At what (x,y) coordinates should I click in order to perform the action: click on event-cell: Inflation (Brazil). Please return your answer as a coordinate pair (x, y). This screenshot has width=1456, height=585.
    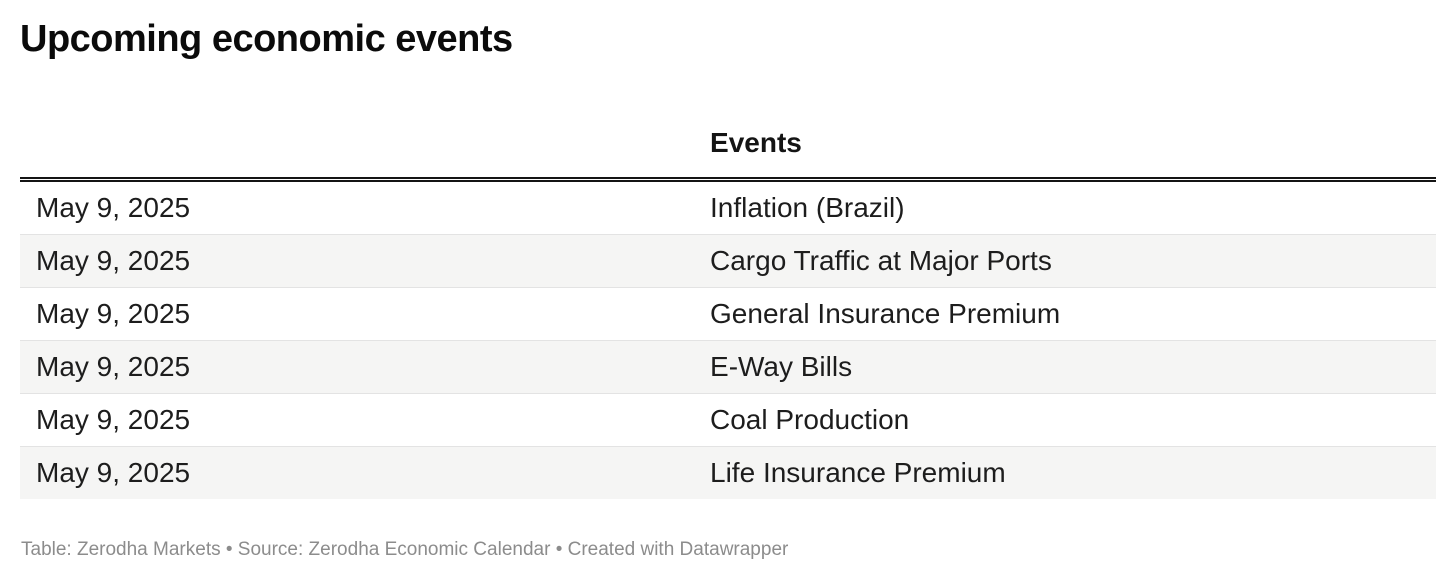
    Looking at the image, I should click on (807, 207).